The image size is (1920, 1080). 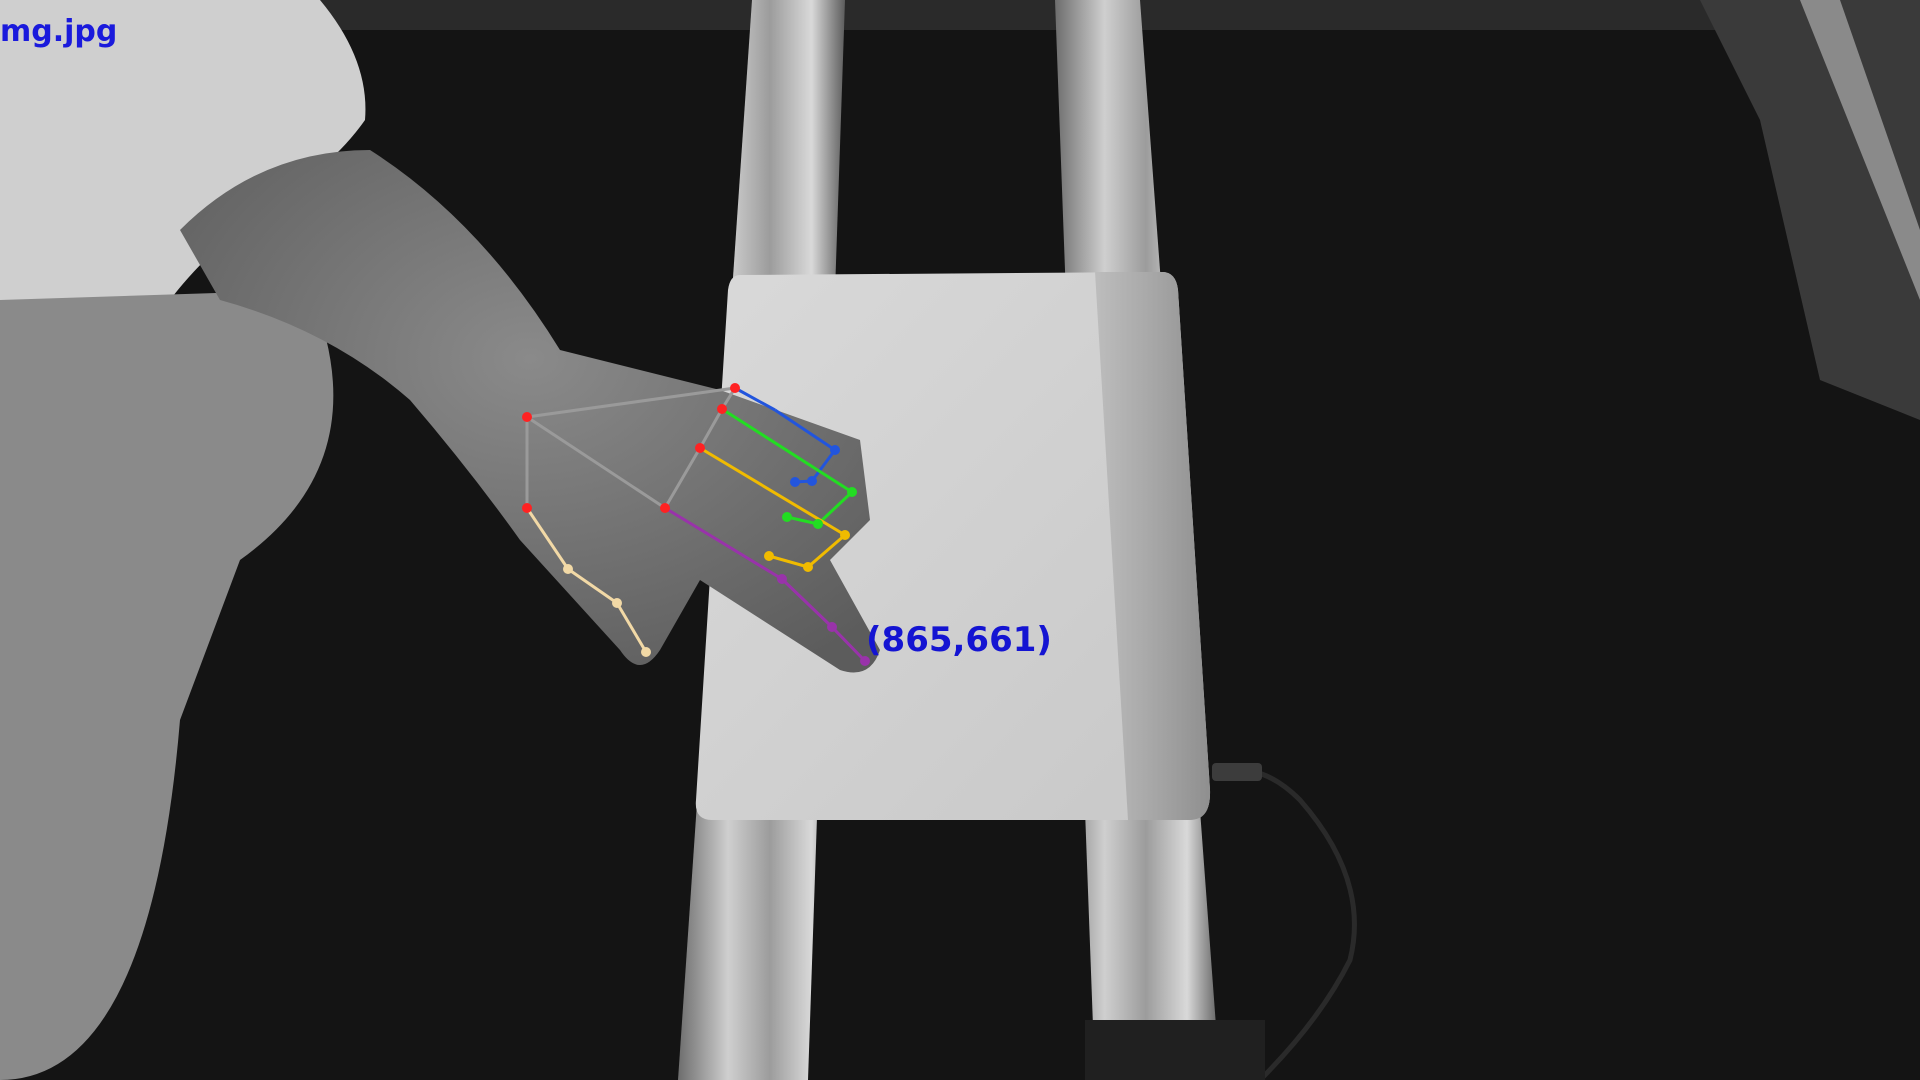 I want to click on filename-label: mg.jpg, so click(x=59, y=31).